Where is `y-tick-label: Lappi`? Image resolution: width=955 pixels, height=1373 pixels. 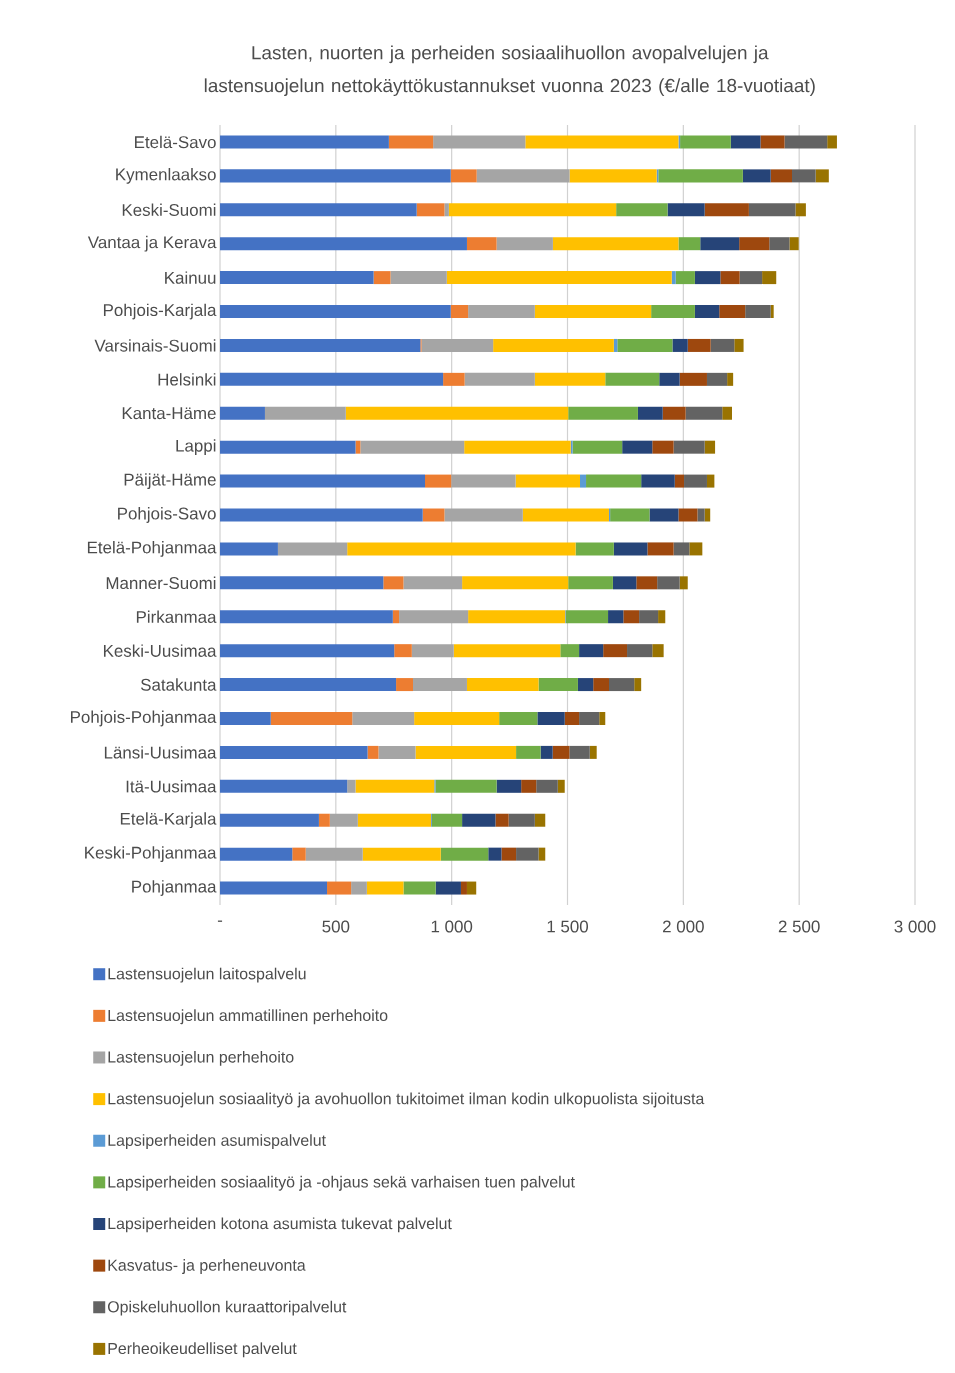
y-tick-label: Lappi is located at coordinates (196, 447).